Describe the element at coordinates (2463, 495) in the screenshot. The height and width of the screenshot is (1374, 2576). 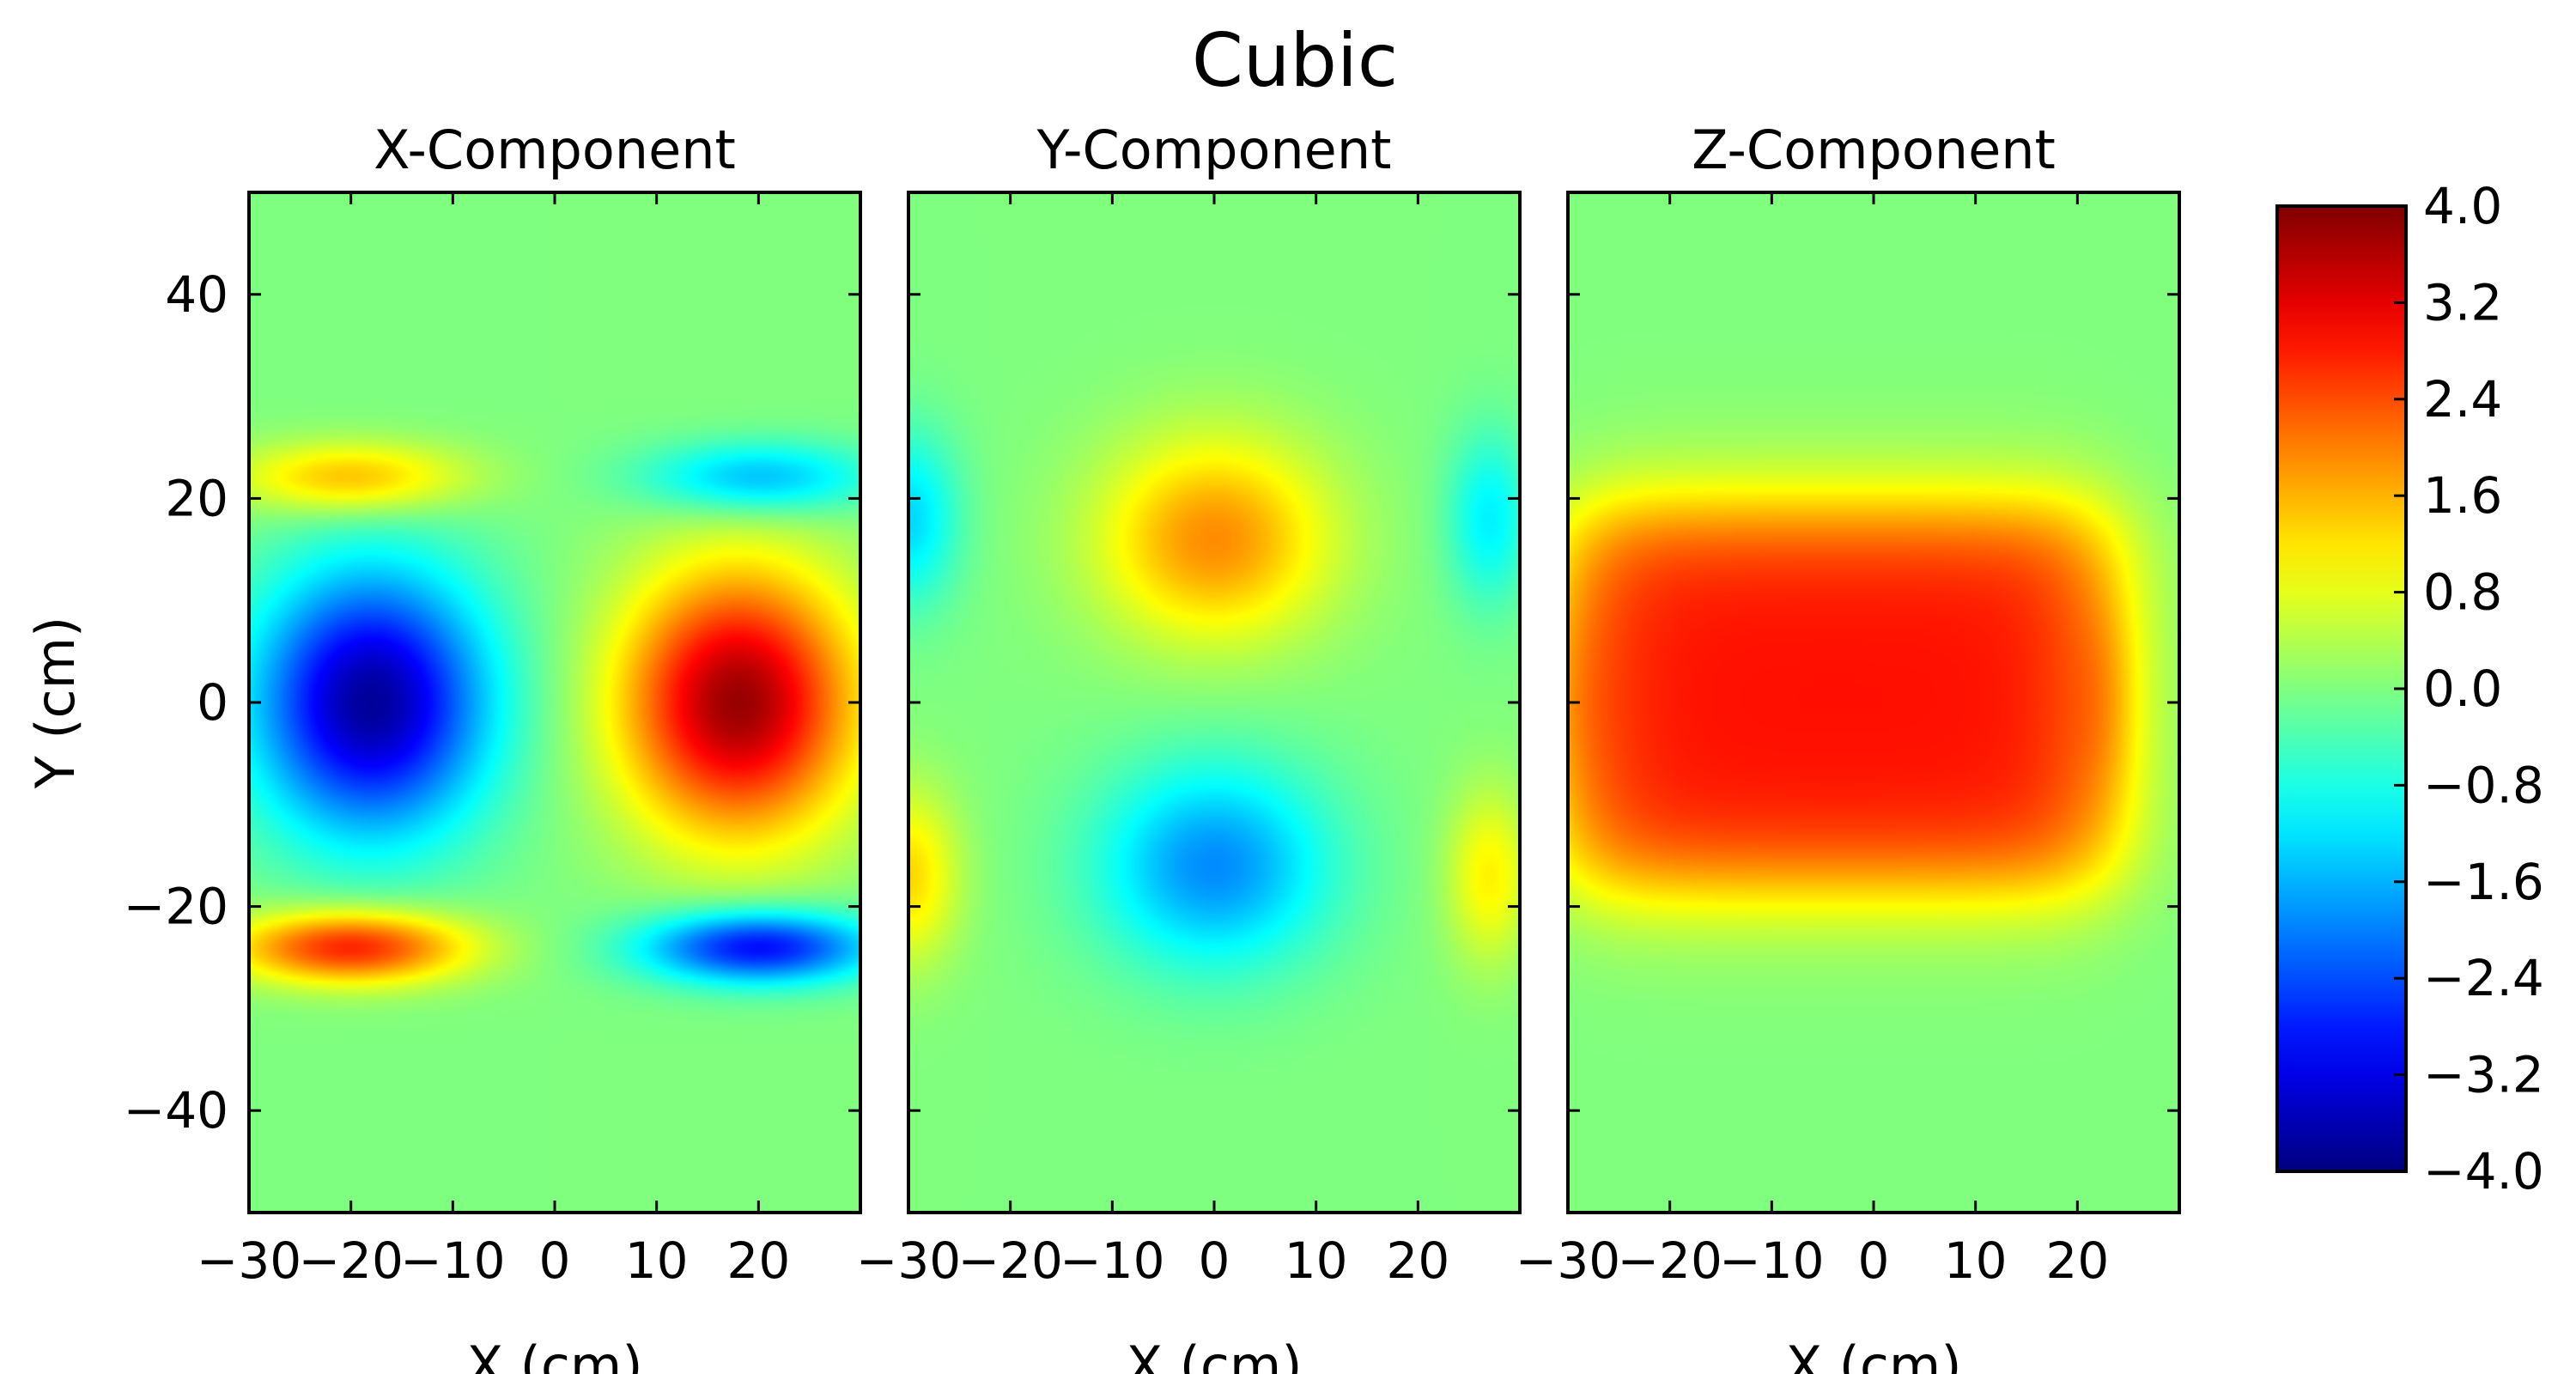
I see `colorbar-tick-label: 1.6` at that location.